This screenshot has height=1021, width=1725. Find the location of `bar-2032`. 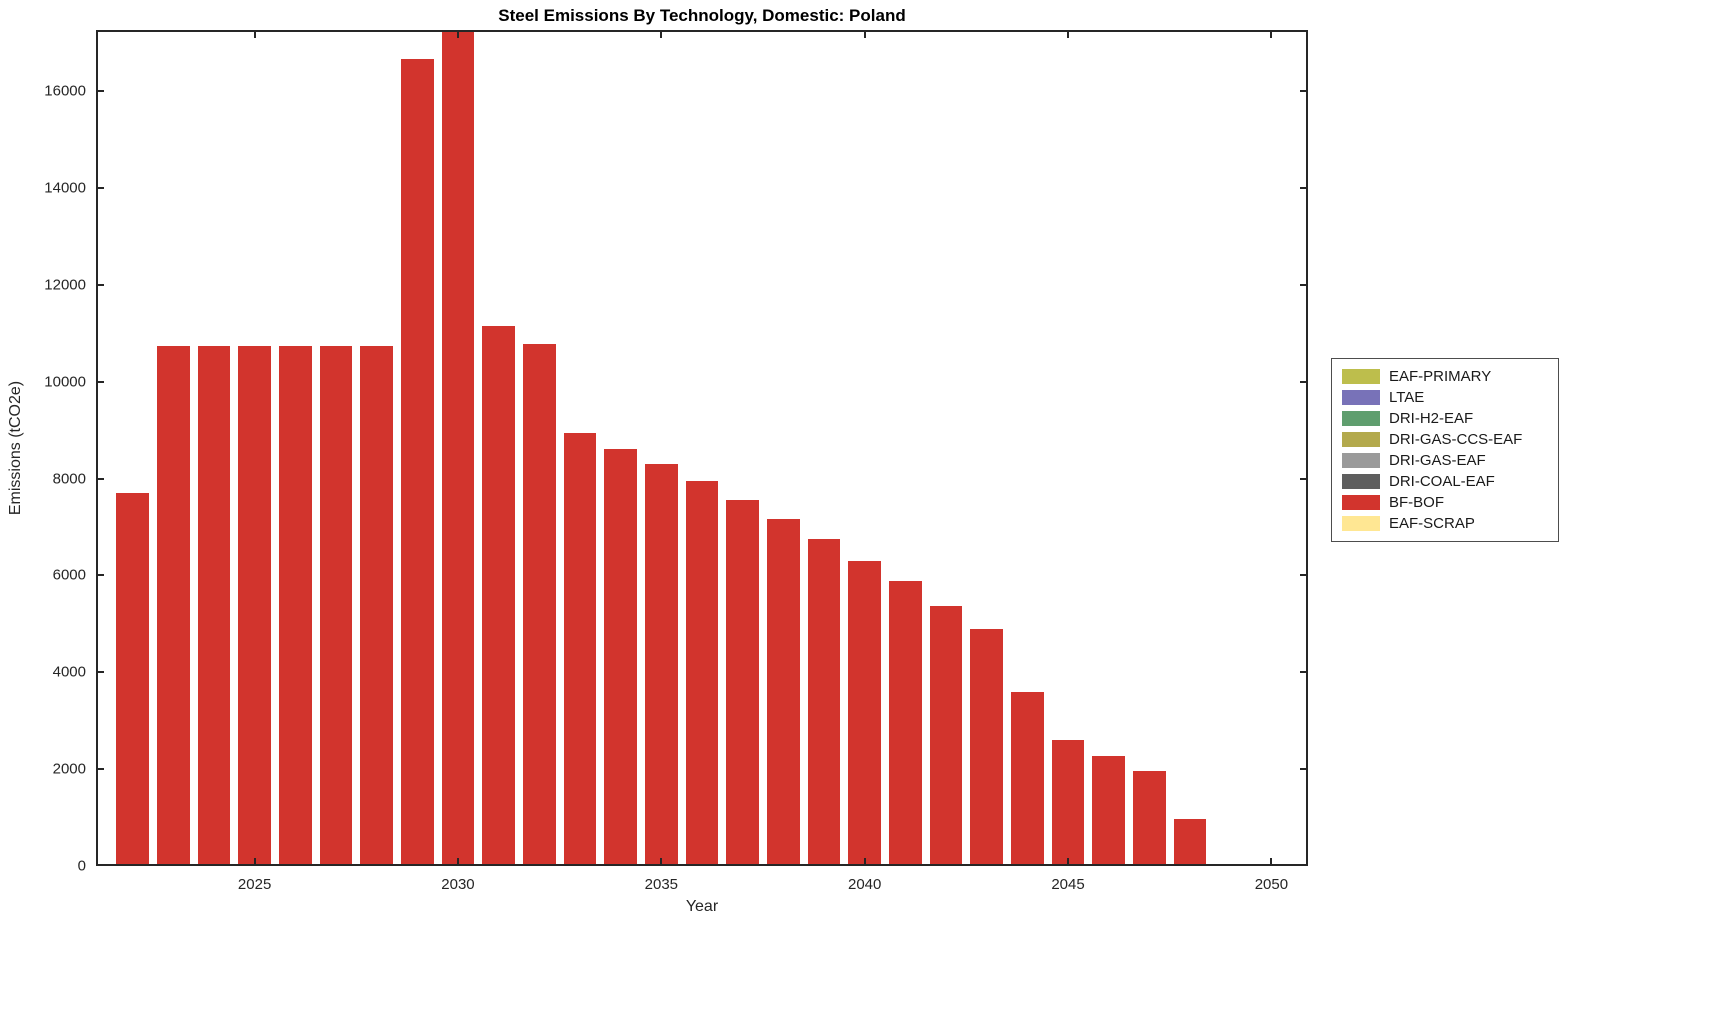

bar-2032 is located at coordinates (539, 604).